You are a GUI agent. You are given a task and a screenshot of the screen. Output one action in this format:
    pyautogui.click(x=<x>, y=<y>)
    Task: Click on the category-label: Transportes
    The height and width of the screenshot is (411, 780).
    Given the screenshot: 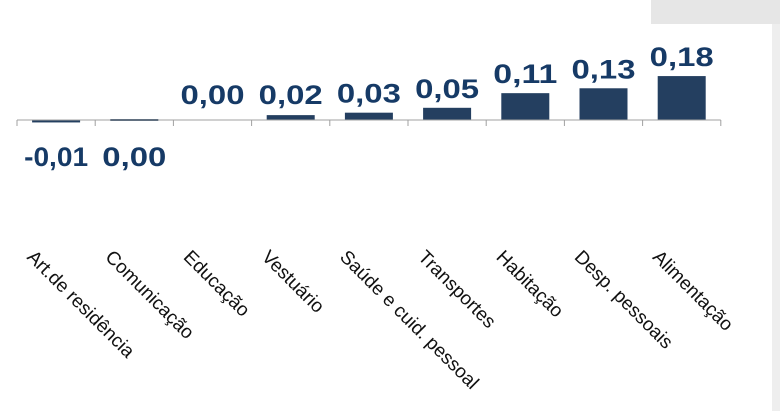 What is the action you would take?
    pyautogui.click(x=457, y=290)
    